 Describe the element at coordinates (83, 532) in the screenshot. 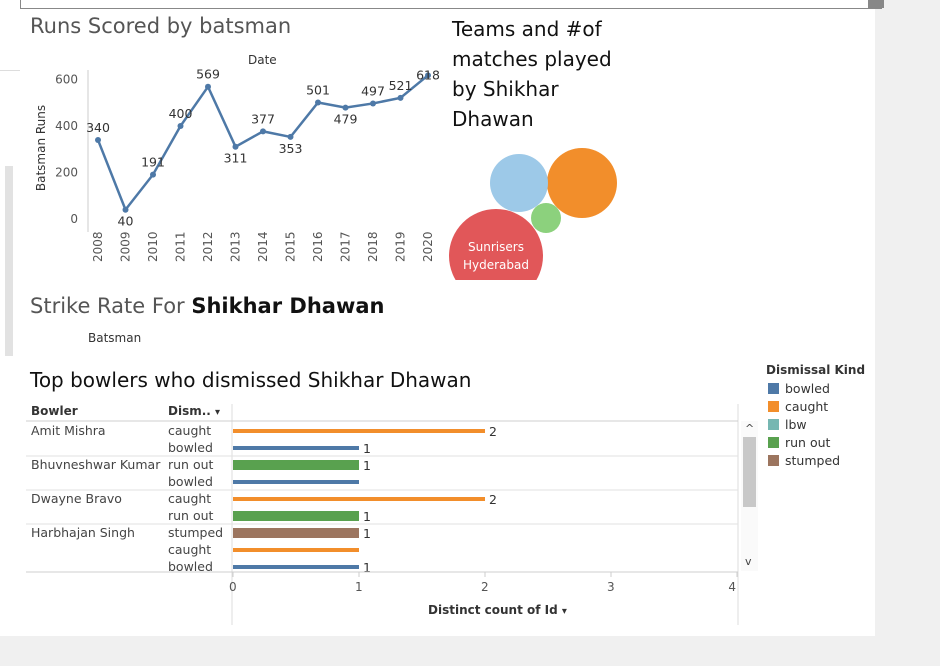

I see `bowler-name: Harbhajan Singh` at that location.